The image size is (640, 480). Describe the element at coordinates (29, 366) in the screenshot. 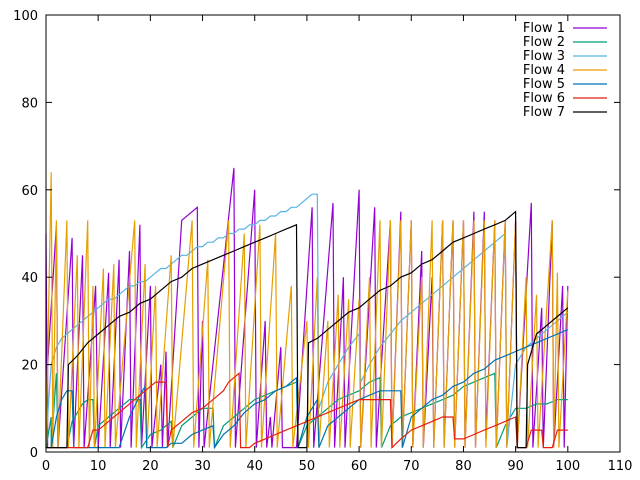

I see `y-tick-label: 20` at that location.